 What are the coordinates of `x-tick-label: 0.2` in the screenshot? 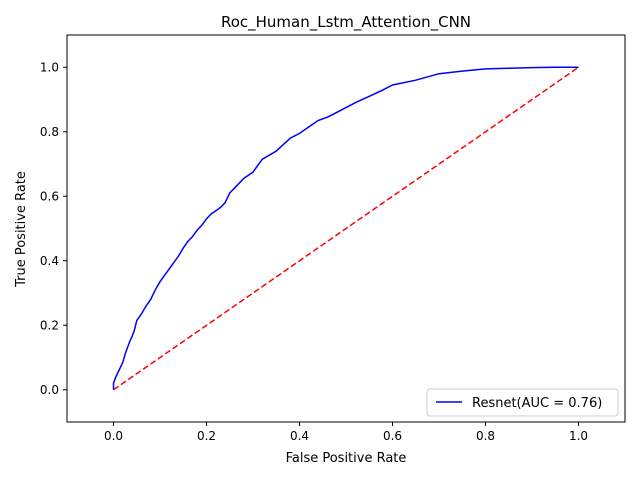 It's located at (206, 436).